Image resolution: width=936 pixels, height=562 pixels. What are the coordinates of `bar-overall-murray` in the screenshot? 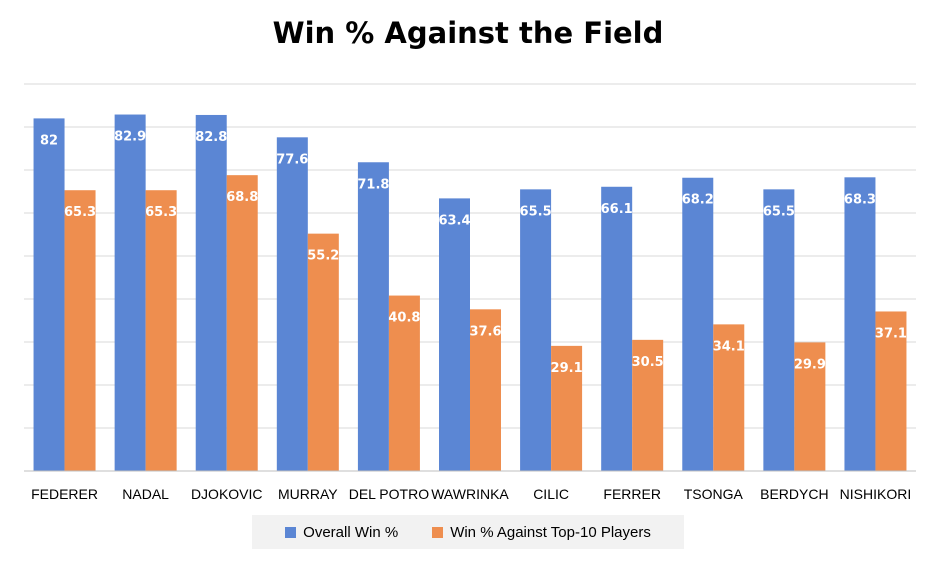 It's located at (292, 304).